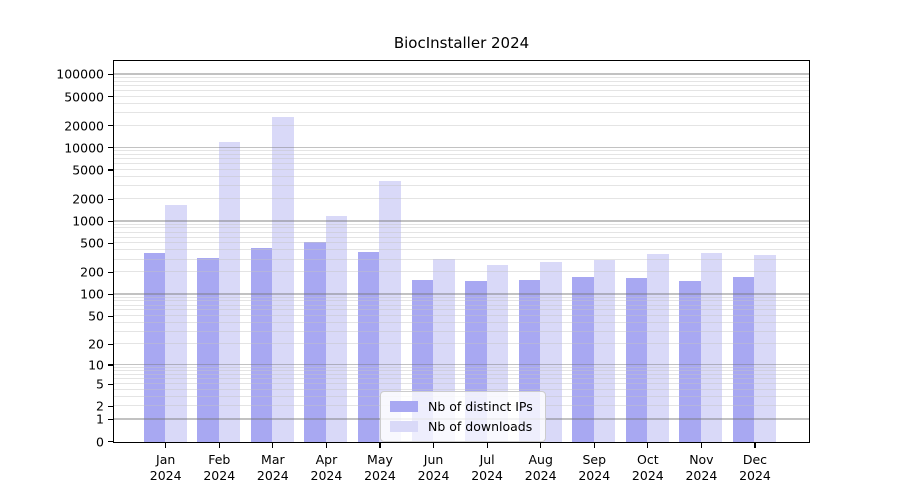 The height and width of the screenshot is (500, 900). What do you see at coordinates (380, 467) in the screenshot?
I see `x-tick-label: May 2024` at bounding box center [380, 467].